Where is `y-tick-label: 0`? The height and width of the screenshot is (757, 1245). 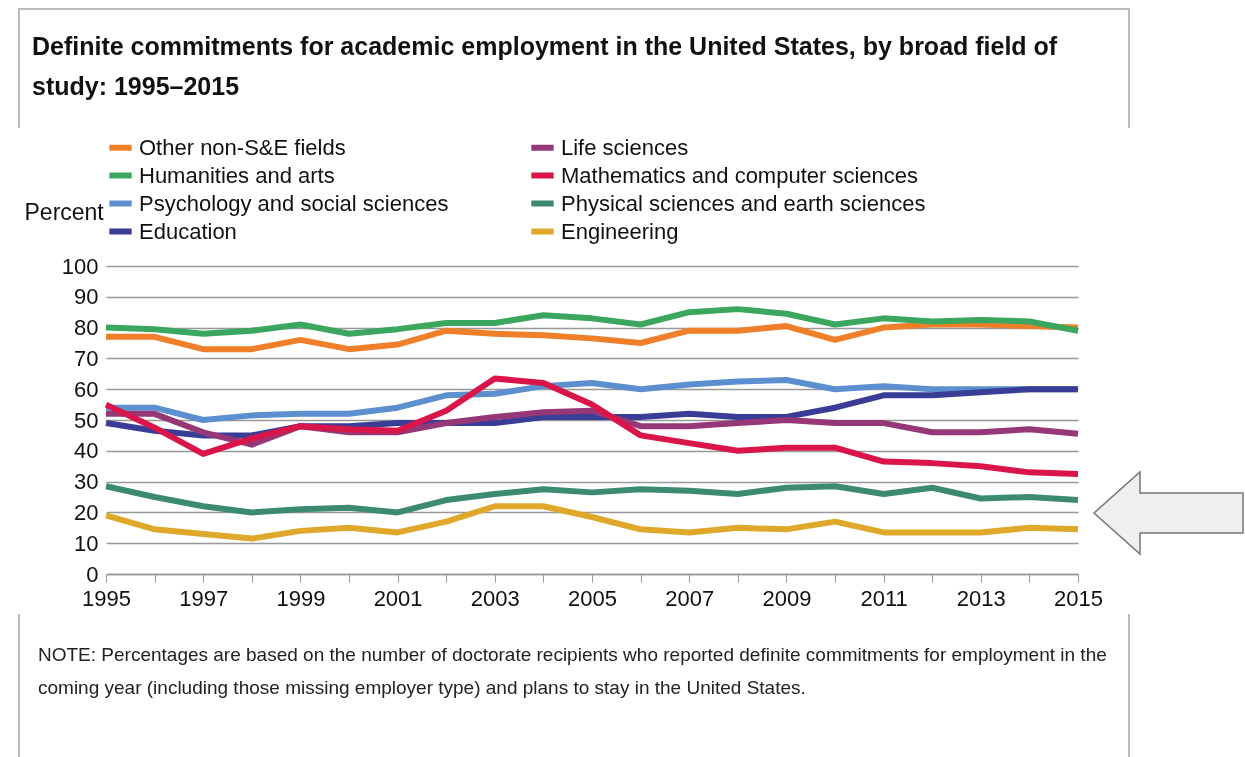
y-tick-label: 0 is located at coordinates (92, 574).